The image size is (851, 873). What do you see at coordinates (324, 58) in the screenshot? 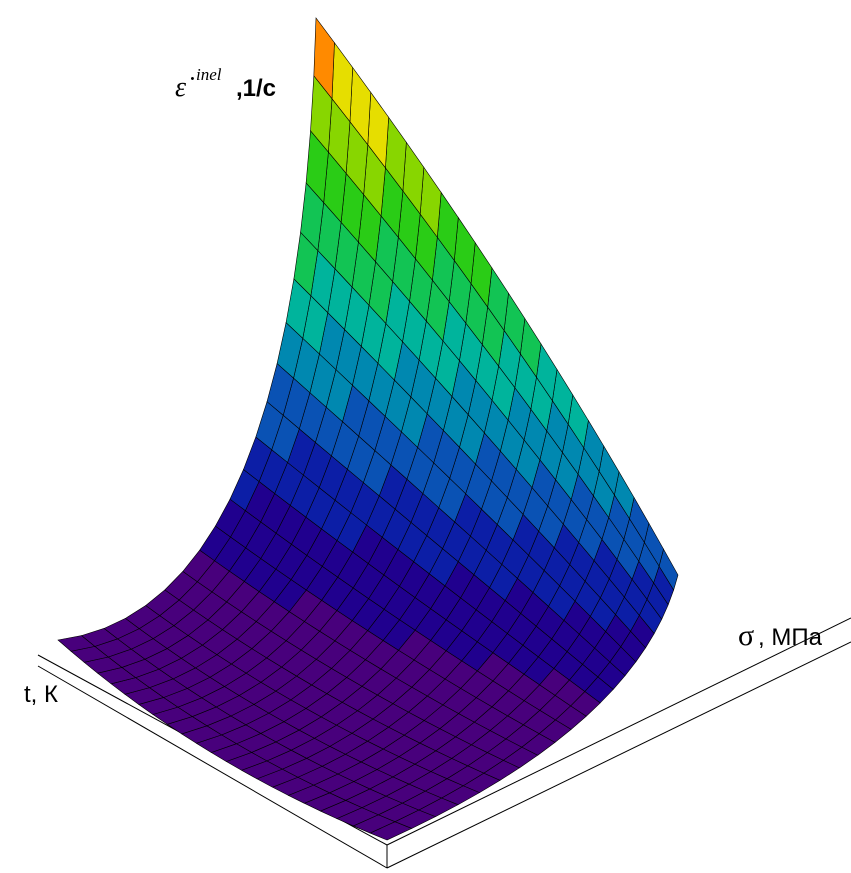
I see `surface-cell` at bounding box center [324, 58].